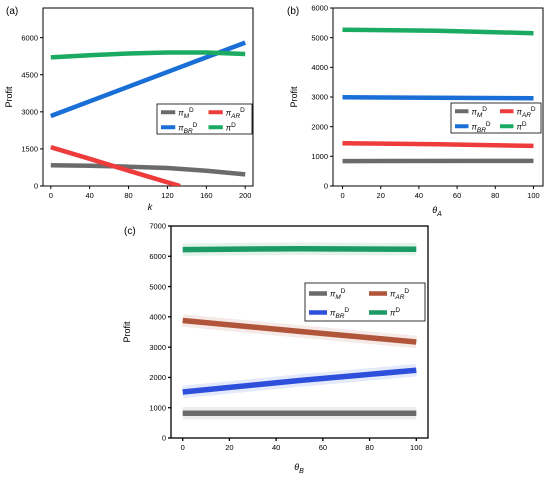 This screenshot has height=477, width=550. Describe the element at coordinates (29, 74) in the screenshot. I see `y-tick-label: 4500` at that location.